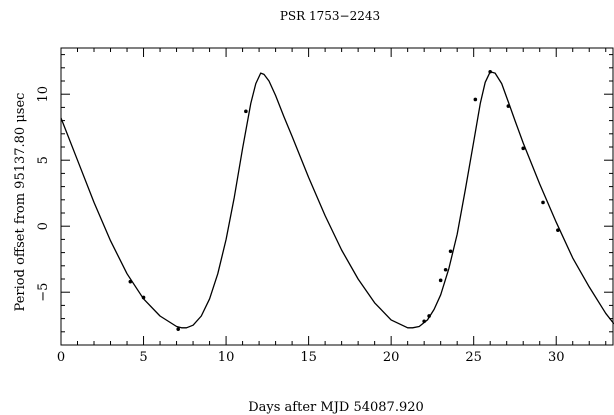 The height and width of the screenshot is (415, 614). I want to click on x-tick-label: 15, so click(308, 357).